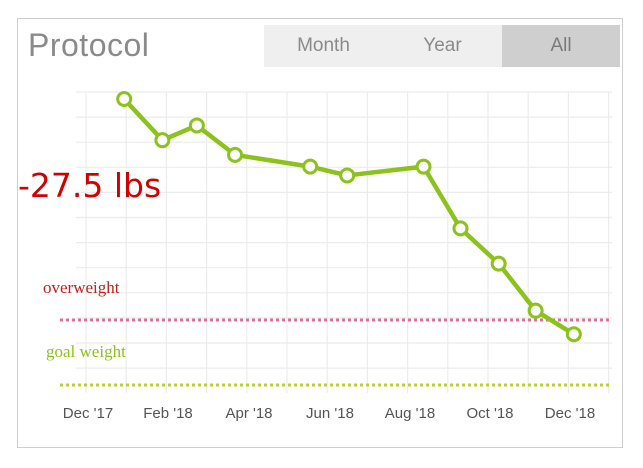 This screenshot has height=468, width=643. What do you see at coordinates (336, 352) in the screenshot?
I see `reference-lines` at bounding box center [336, 352].